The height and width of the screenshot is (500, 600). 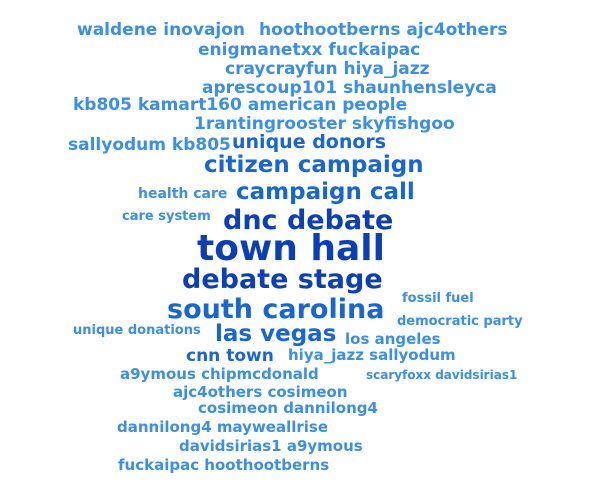 What do you see at coordinates (276, 309) in the screenshot?
I see `word-south-carolina: south carolina` at bounding box center [276, 309].